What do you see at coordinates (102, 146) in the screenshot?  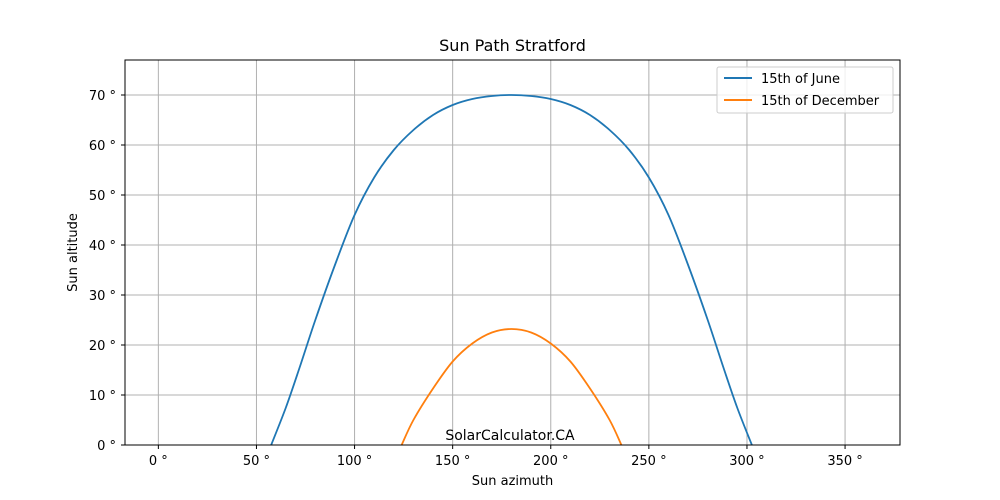 I see `y-tick-label: 60 °` at bounding box center [102, 146].